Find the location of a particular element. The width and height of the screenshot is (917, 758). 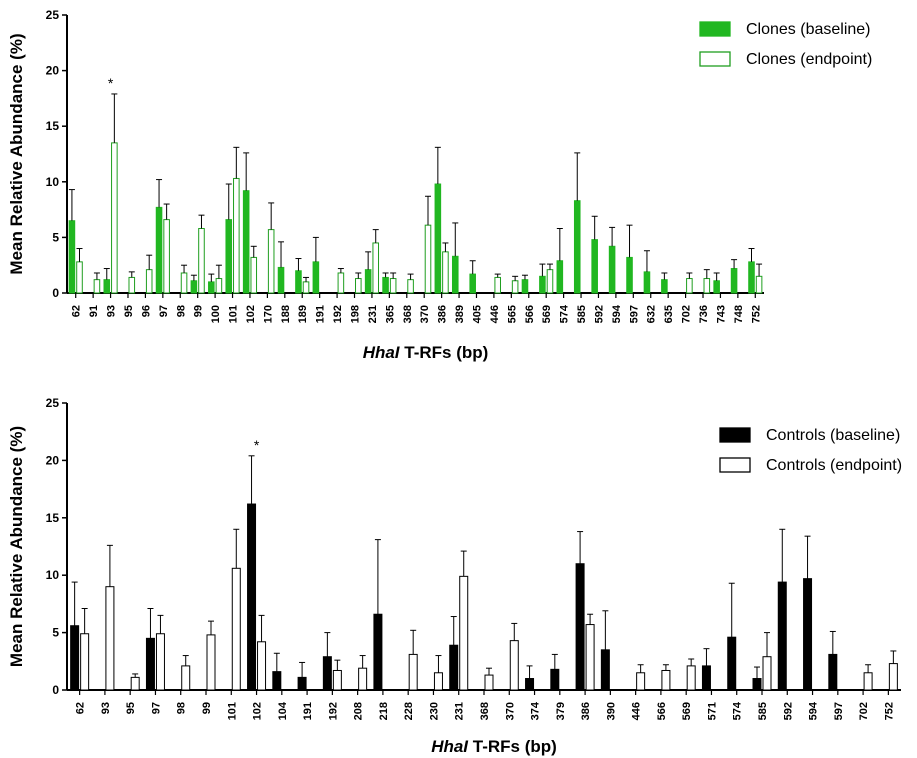

x-tick-label: 208 is located at coordinates (359, 711).